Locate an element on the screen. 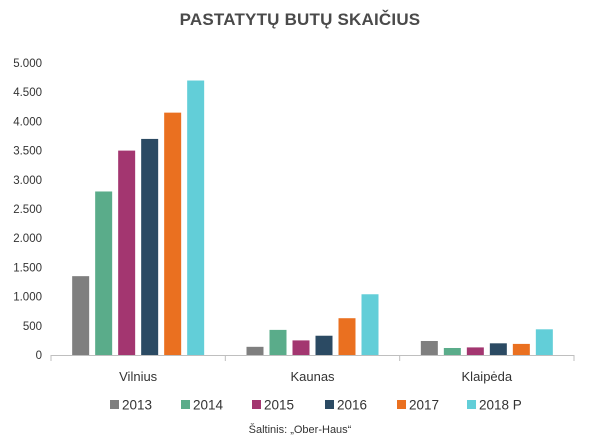  legend-label: 2016 is located at coordinates (352, 405).